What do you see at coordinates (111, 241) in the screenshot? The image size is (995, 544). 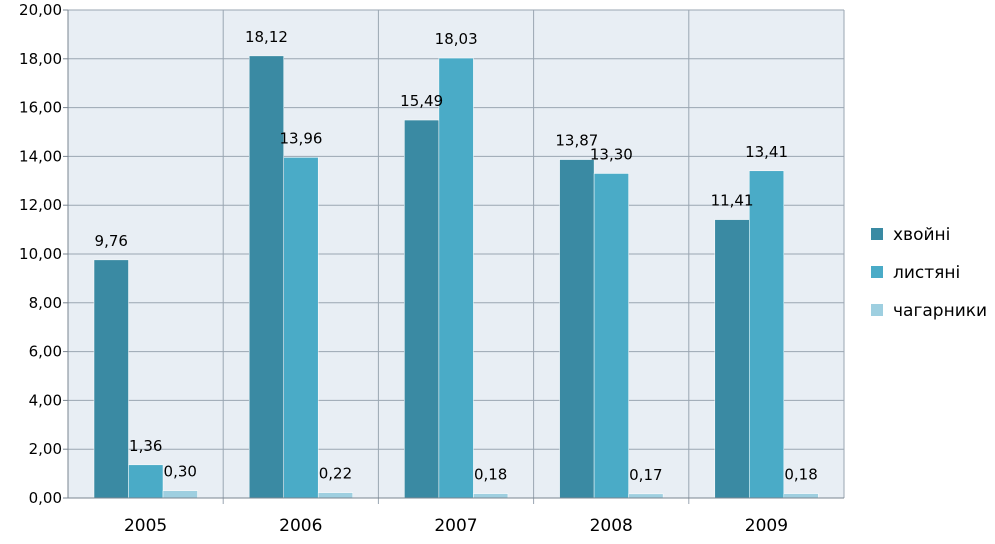 I see `data-label: 9,76` at bounding box center [111, 241].